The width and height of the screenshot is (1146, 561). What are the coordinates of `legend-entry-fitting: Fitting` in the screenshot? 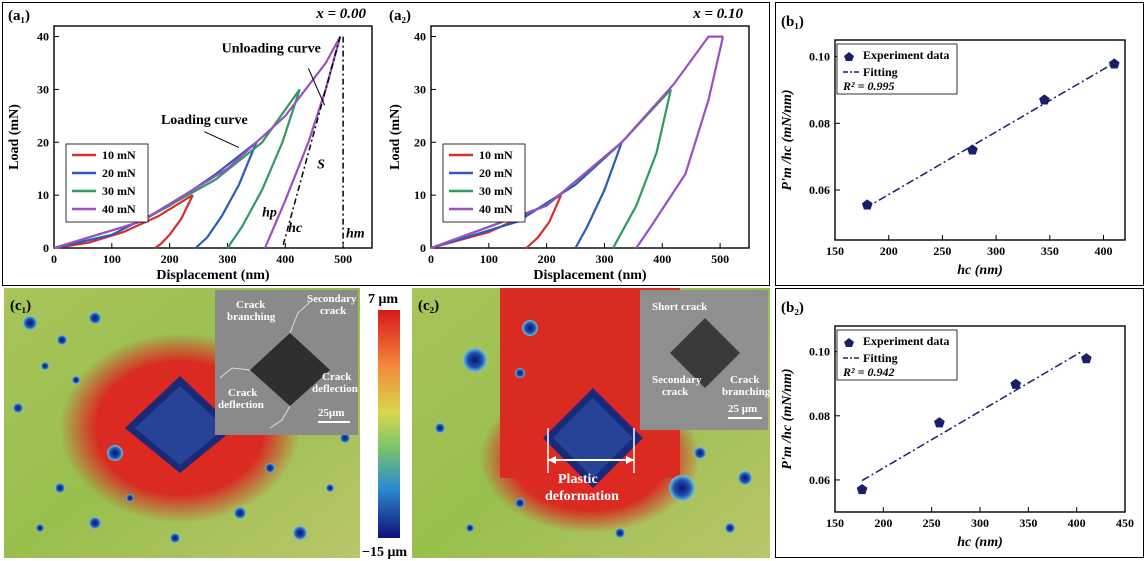 It's located at (880, 358).